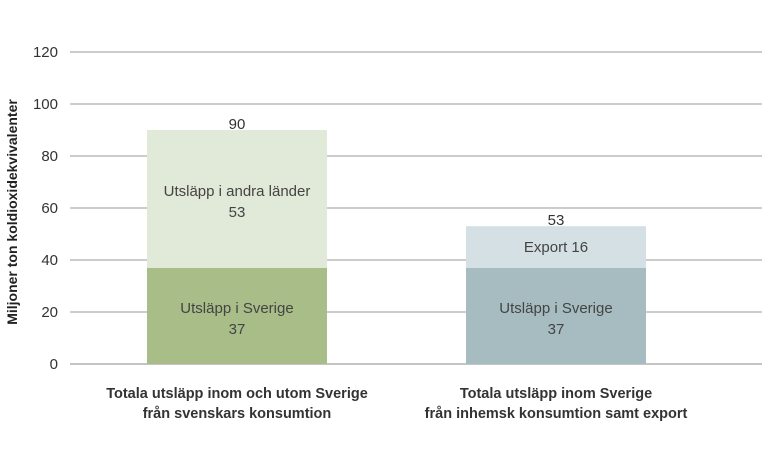  I want to click on category-label: från inhemsk konsumtion samt export, so click(556, 414).